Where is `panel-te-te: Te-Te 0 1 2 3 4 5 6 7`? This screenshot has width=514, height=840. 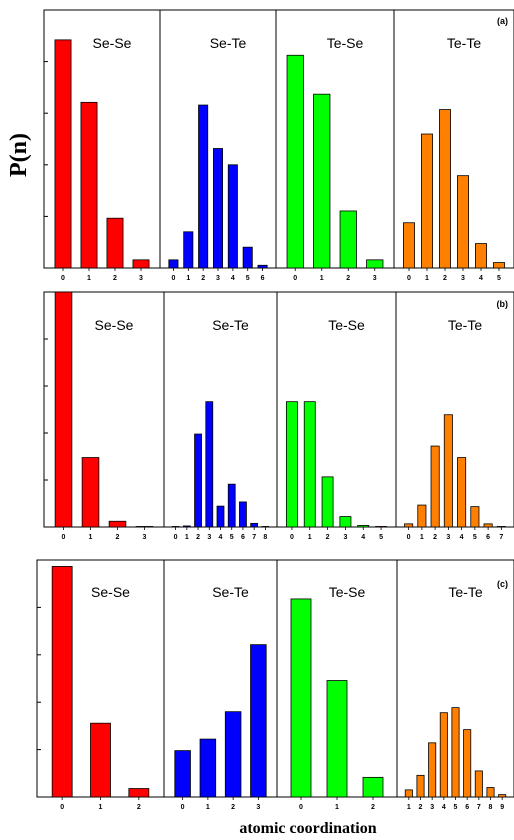 panel-te-te: Te-Te 0 1 2 3 4 5 6 7 is located at coordinates (450, 416).